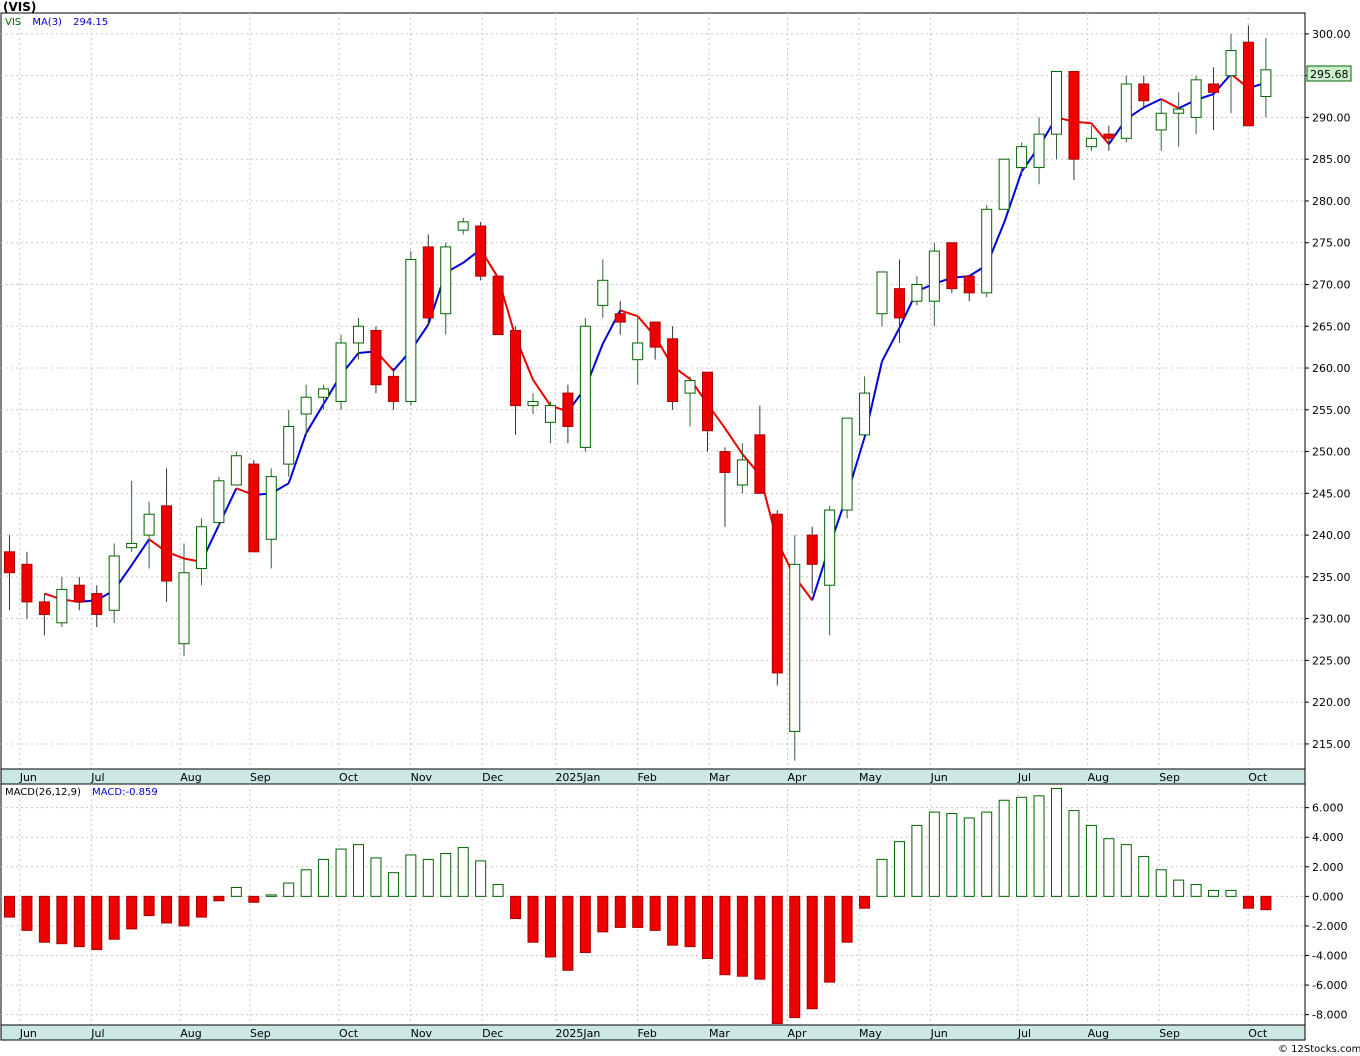 Image resolution: width=1360 pixels, height=1056 pixels. Describe the element at coordinates (1331, 702) in the screenshot. I see `price-y-tick-label: 220.00` at that location.